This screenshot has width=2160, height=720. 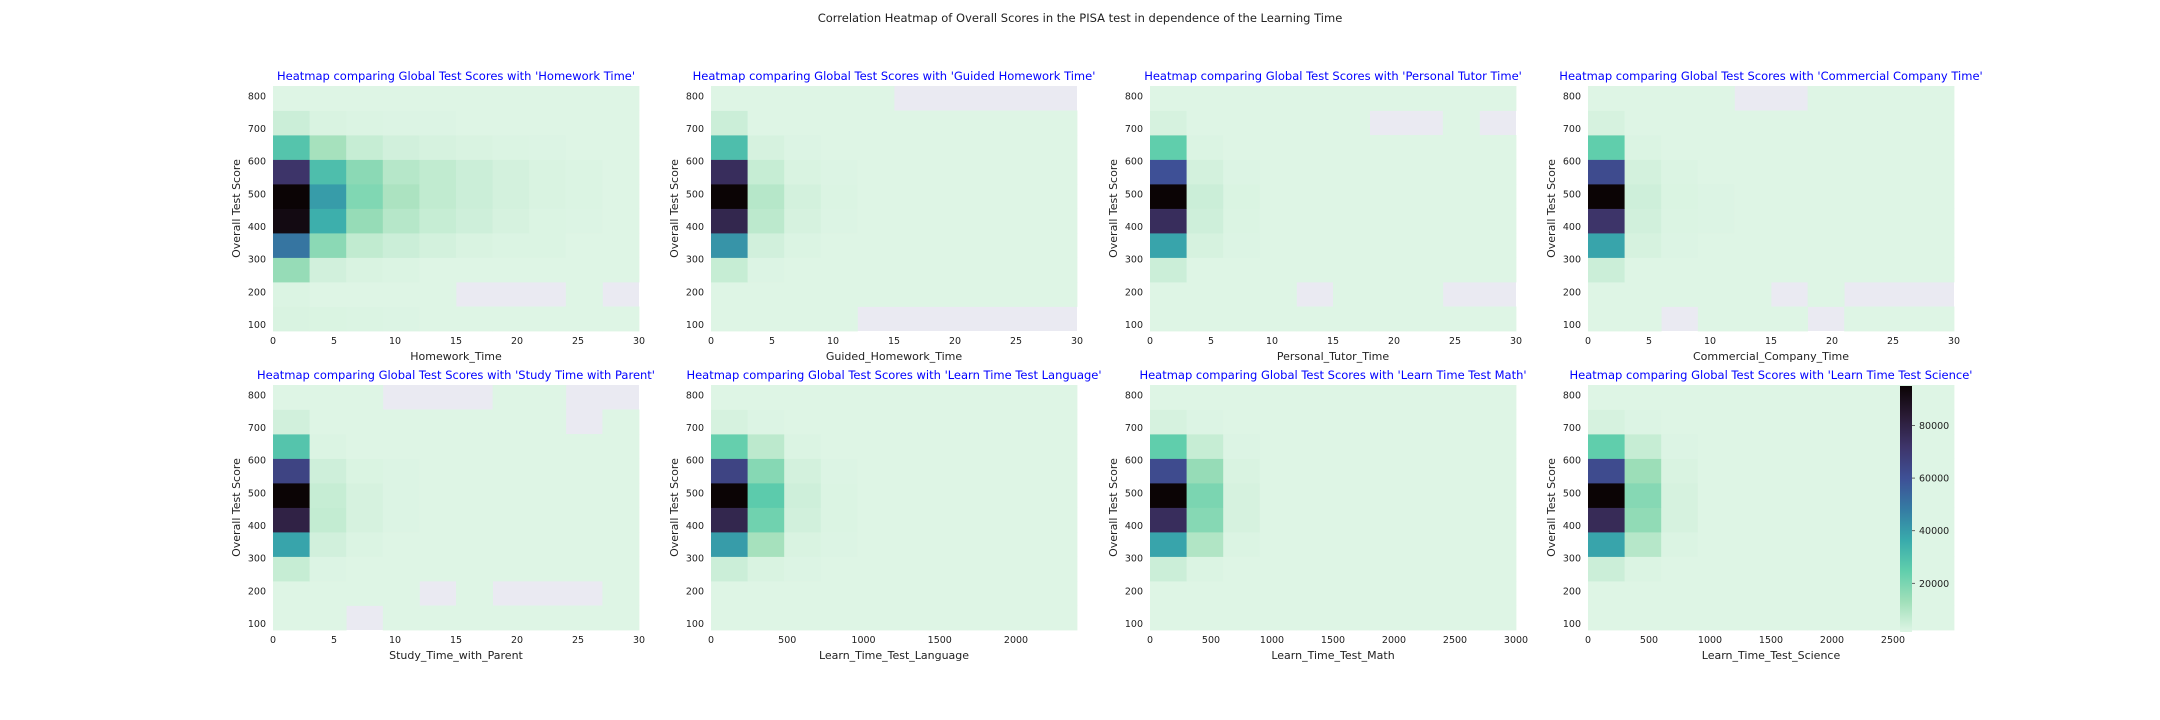 What do you see at coordinates (1272, 640) in the screenshot?
I see `x-tick-label: 1000` at bounding box center [1272, 640].